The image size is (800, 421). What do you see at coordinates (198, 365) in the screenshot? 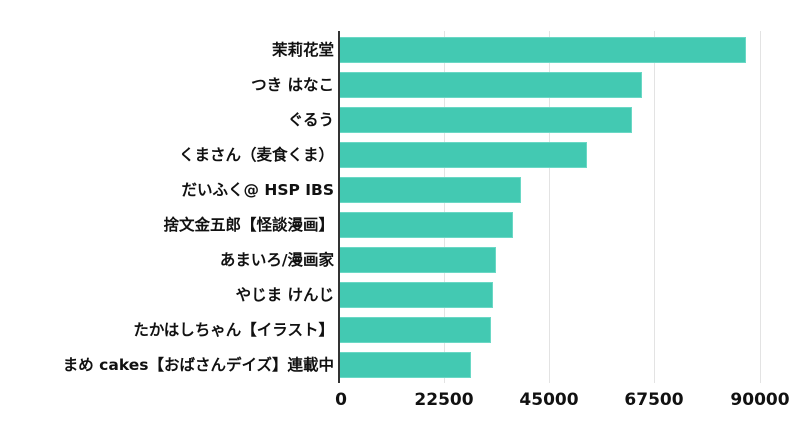
I see `category-label: まめ cakes【おばさんデイズ】連載中` at bounding box center [198, 365].